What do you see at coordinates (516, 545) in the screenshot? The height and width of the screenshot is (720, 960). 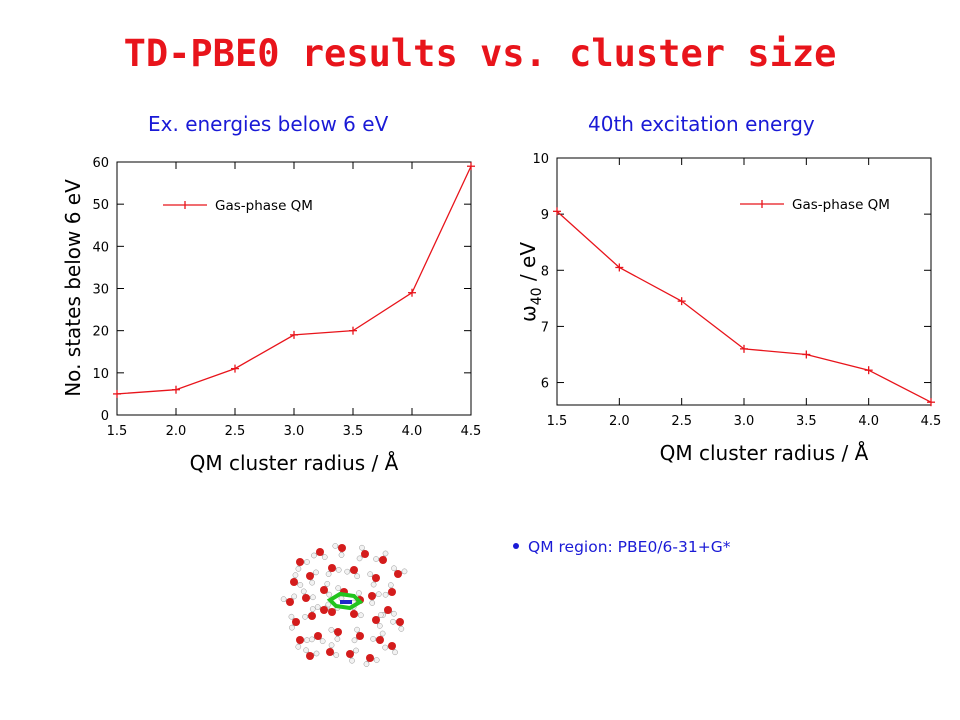 I see `bullet-dot-icon` at bounding box center [516, 545].